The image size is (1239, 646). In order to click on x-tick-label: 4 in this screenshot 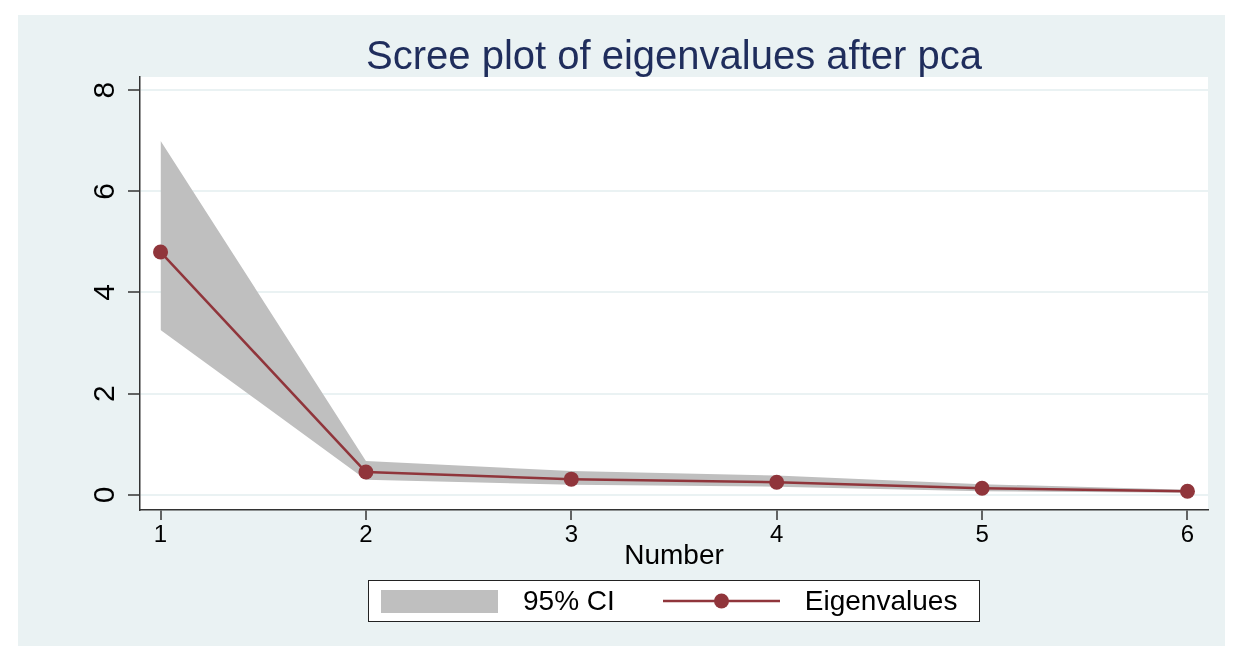, I will do `click(777, 533)`.